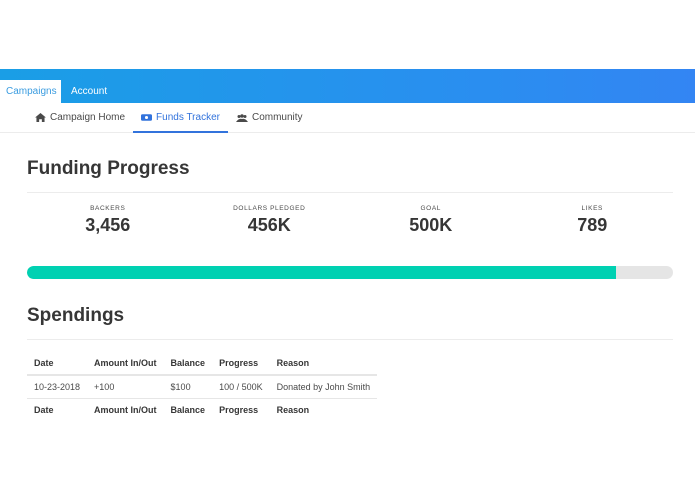  What do you see at coordinates (241, 364) in the screenshot?
I see `column-header: Progress` at bounding box center [241, 364].